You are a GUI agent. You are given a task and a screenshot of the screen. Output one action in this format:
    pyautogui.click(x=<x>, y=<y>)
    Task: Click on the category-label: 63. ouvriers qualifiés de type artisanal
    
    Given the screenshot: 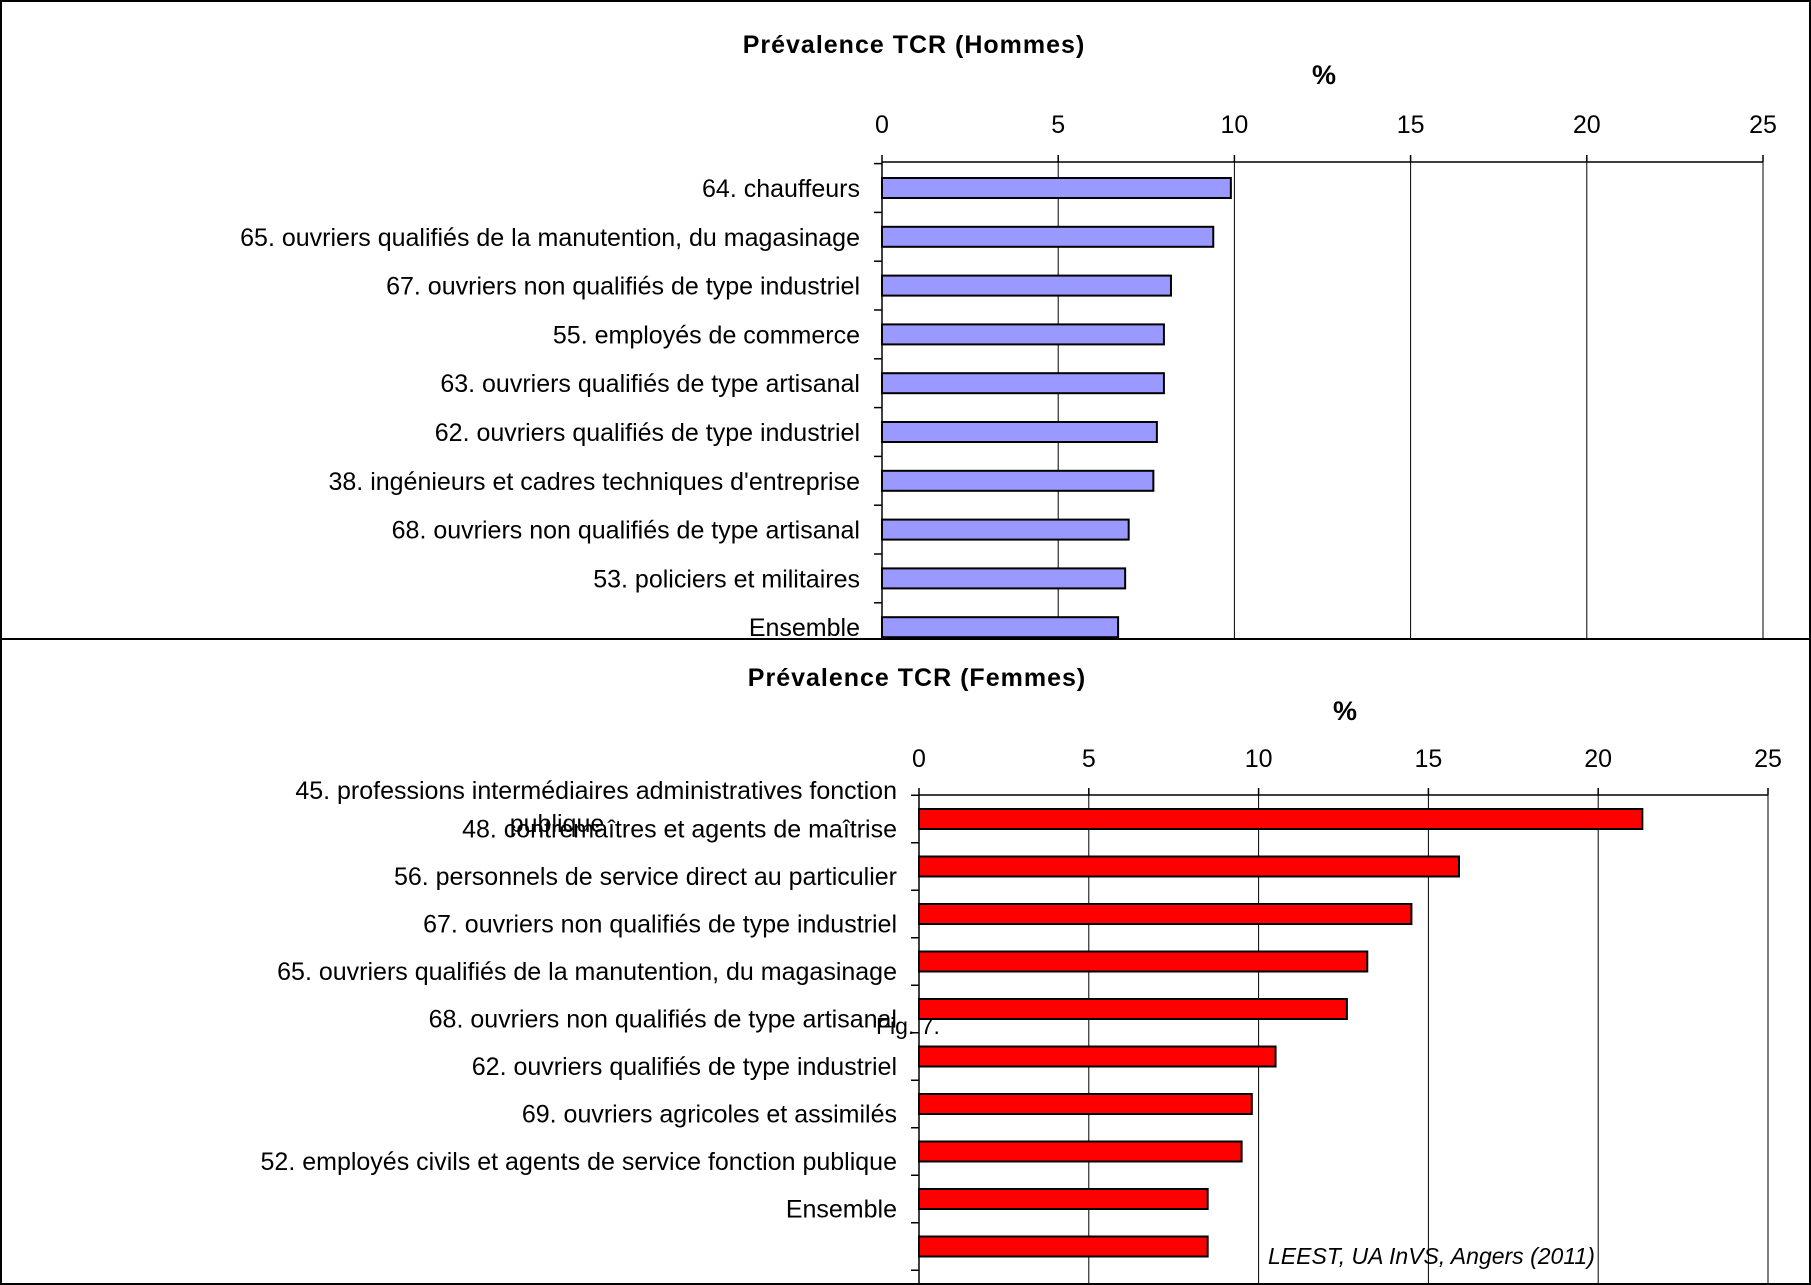 What is the action you would take?
    pyautogui.click(x=650, y=384)
    